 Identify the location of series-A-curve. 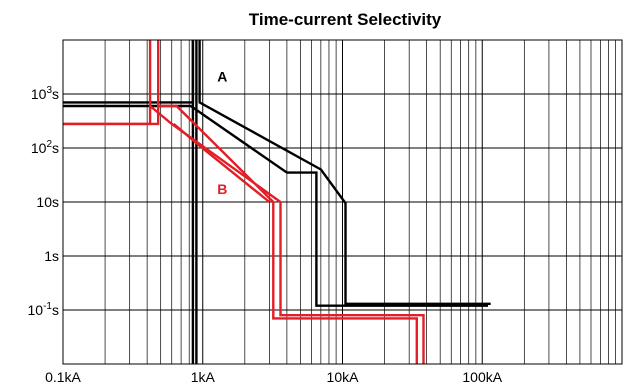
(129, 72).